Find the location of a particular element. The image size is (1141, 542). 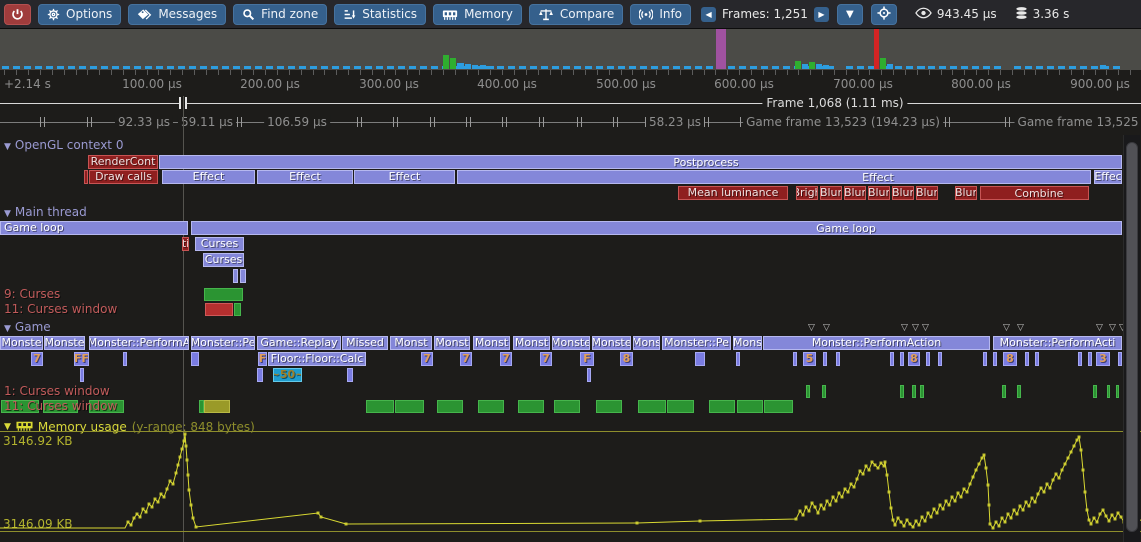

zone-bar: Postprocess is located at coordinates (640, 162).